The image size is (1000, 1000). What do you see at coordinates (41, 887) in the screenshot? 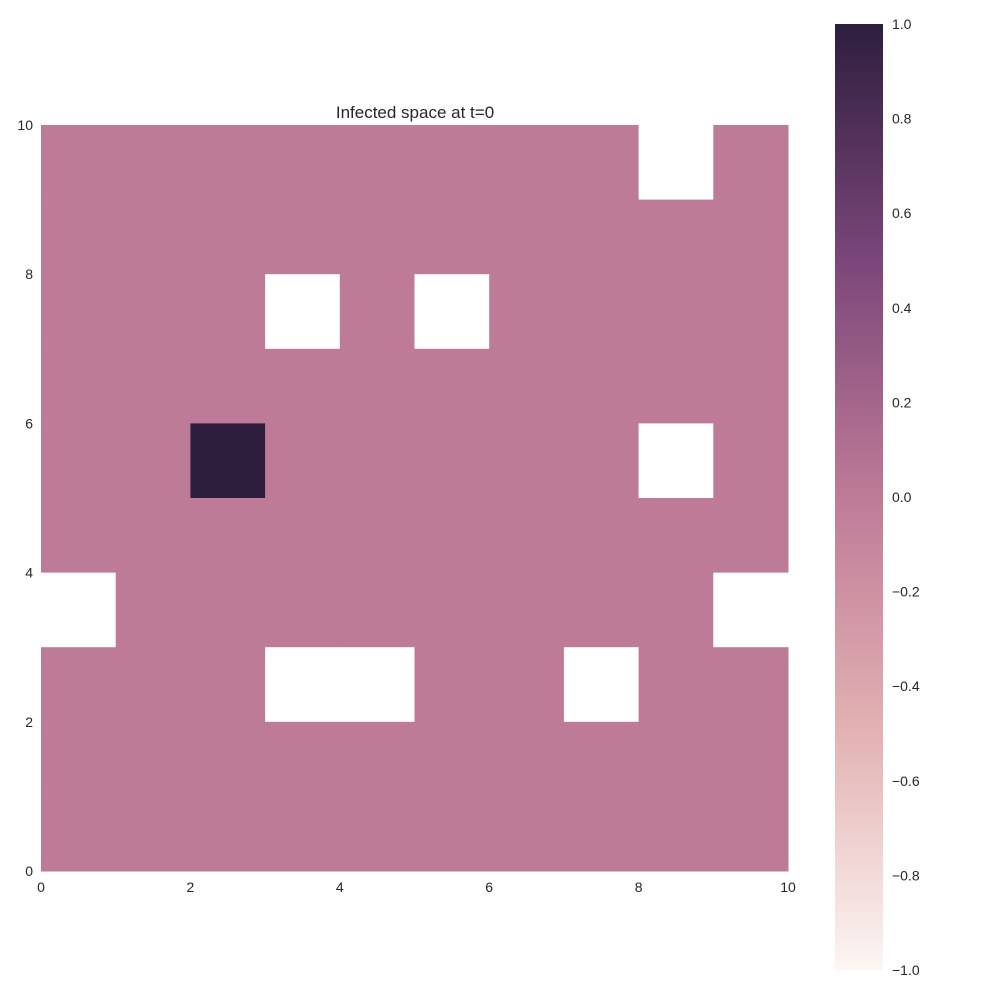
I see `x-tick-label: 0` at bounding box center [41, 887].